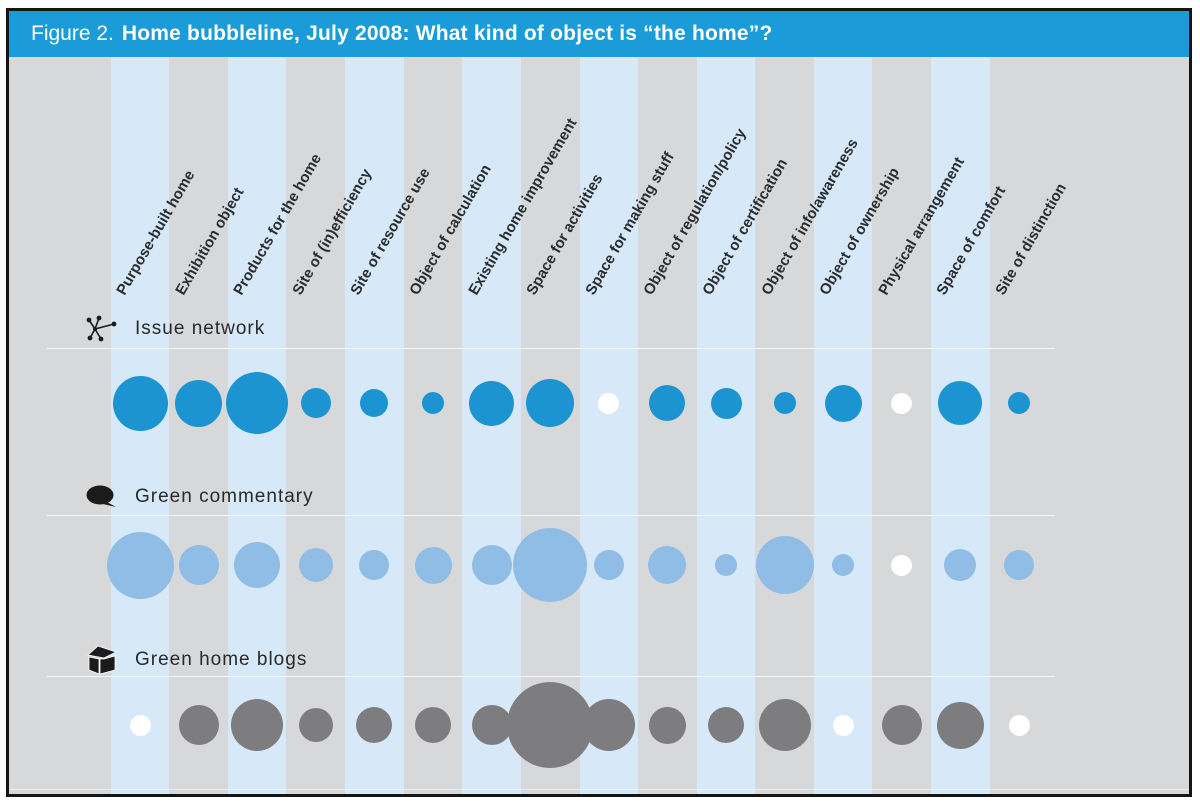 This screenshot has height=804, width=1200. Describe the element at coordinates (224, 496) in the screenshot. I see `row-label-green-commentary: Green commentary` at that location.